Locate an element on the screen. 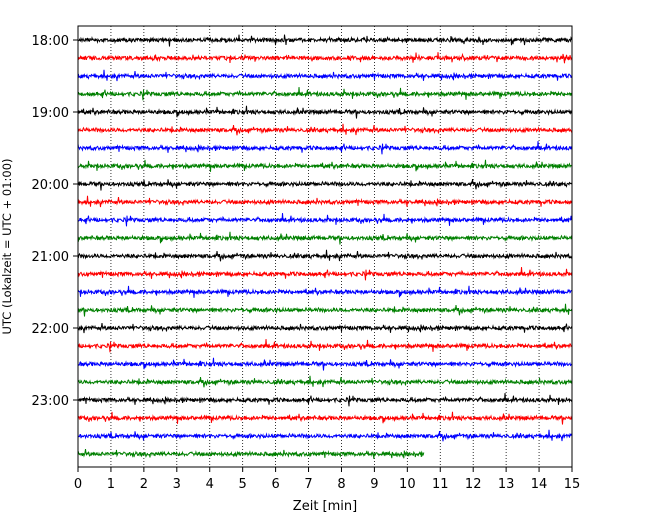 This screenshot has width=650, height=520. x-tick-label: 3 is located at coordinates (177, 484).